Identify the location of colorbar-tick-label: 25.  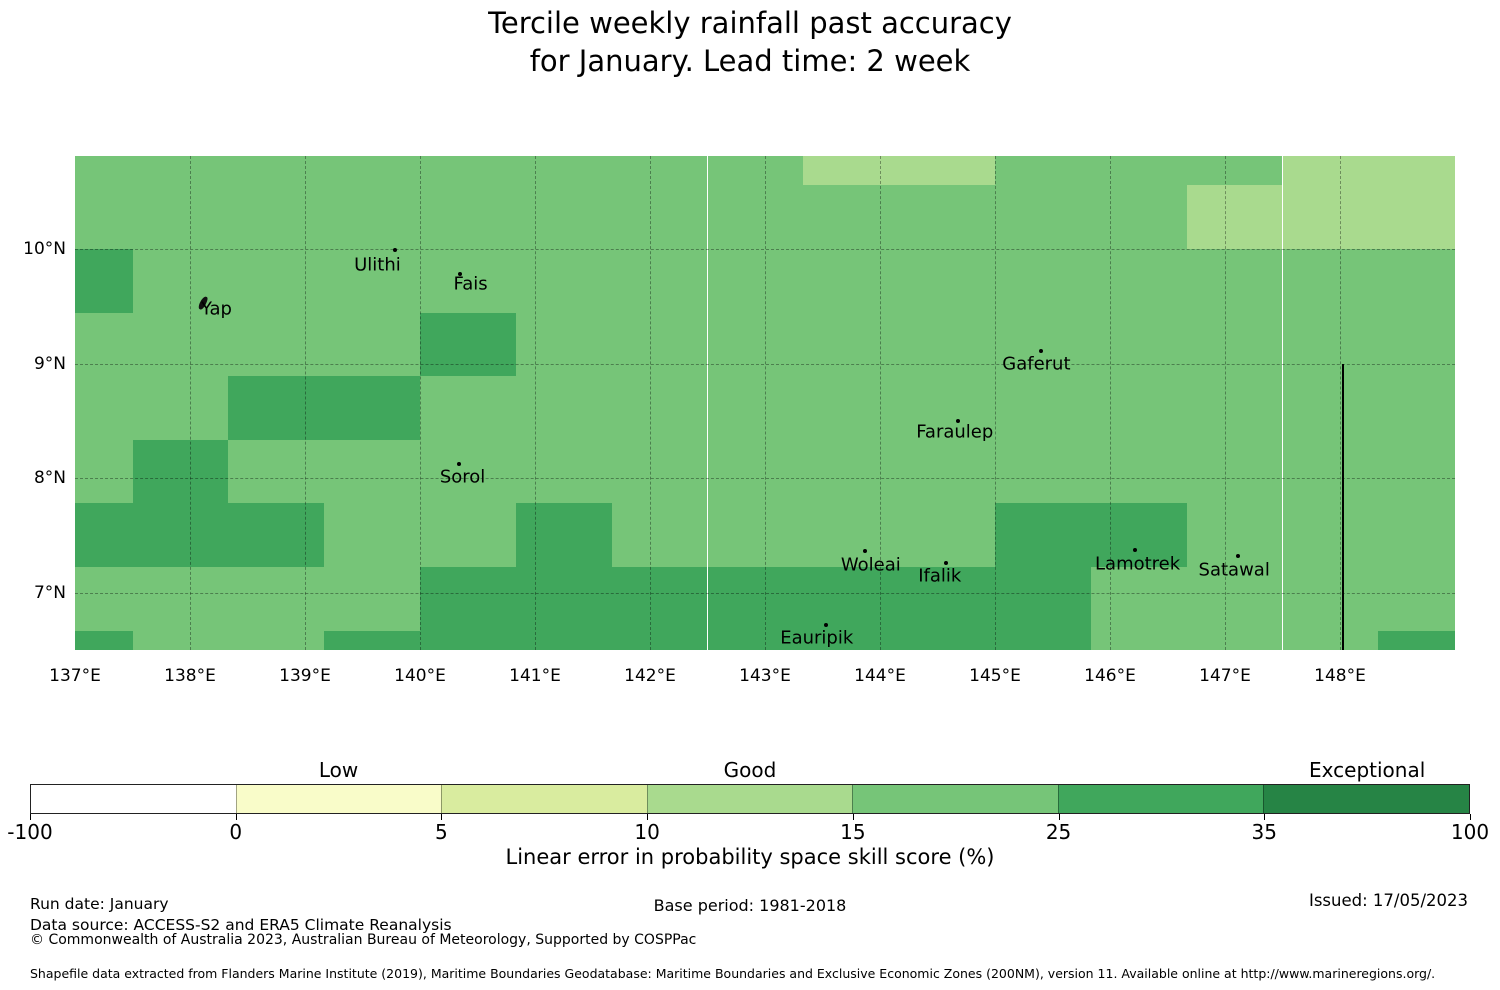
(1058, 832).